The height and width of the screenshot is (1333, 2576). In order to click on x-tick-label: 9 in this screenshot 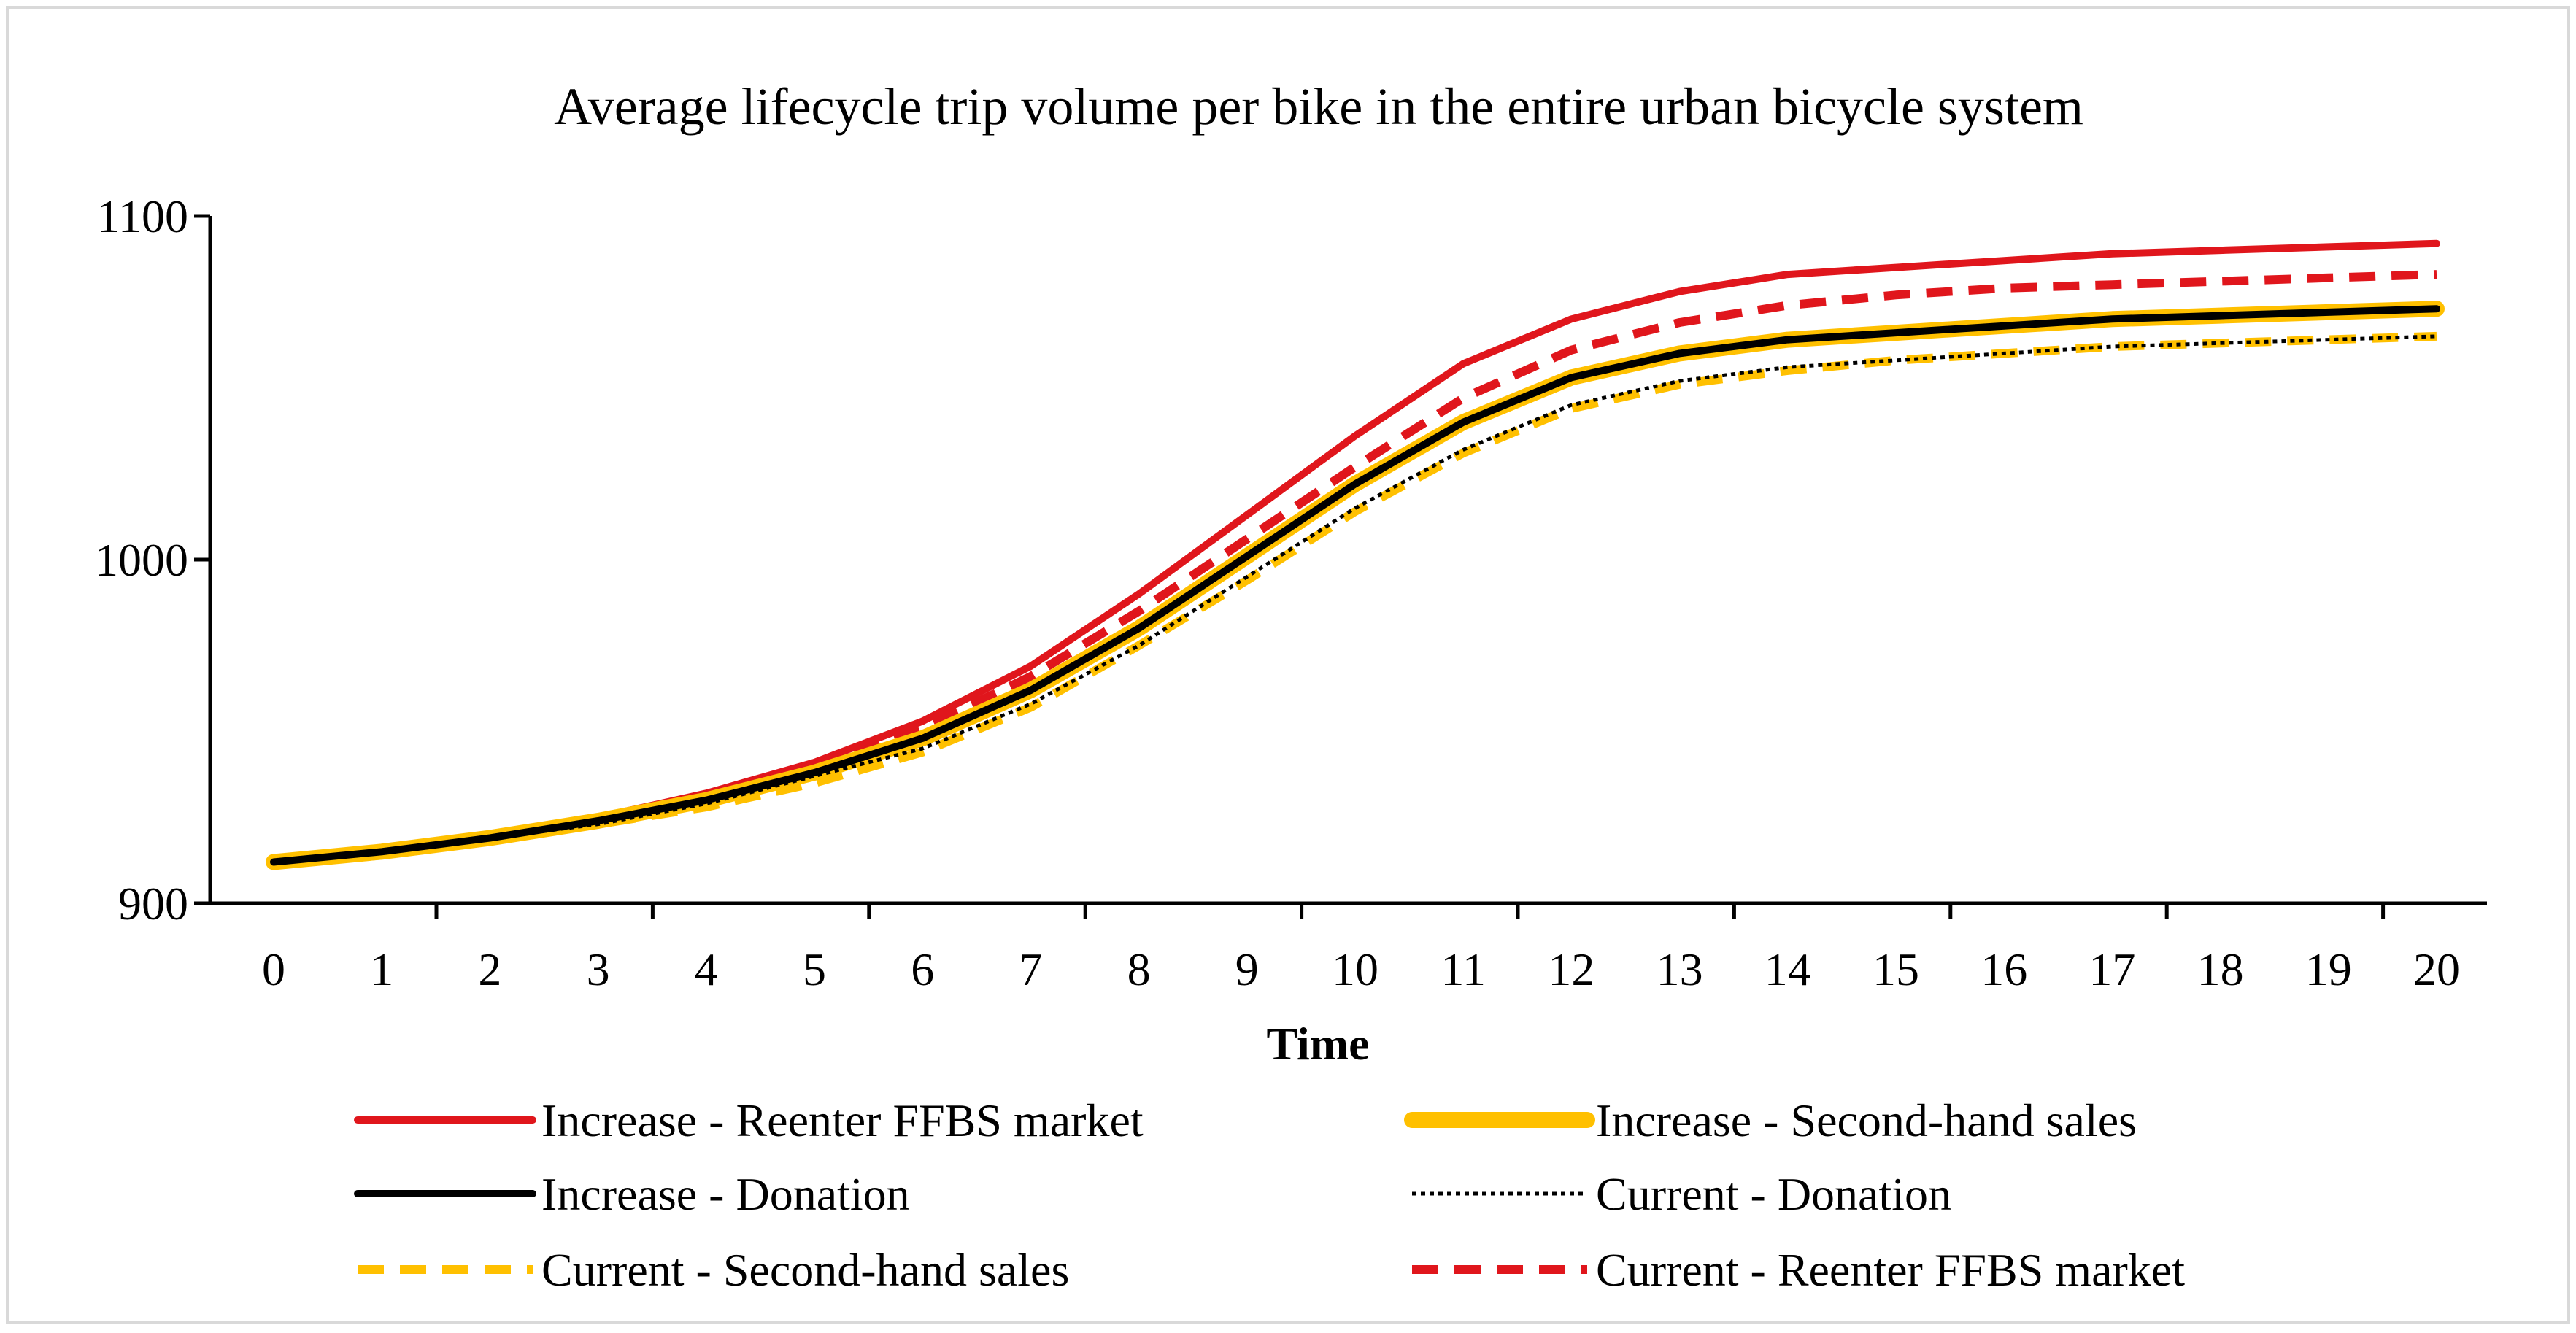, I will do `click(1247, 969)`.